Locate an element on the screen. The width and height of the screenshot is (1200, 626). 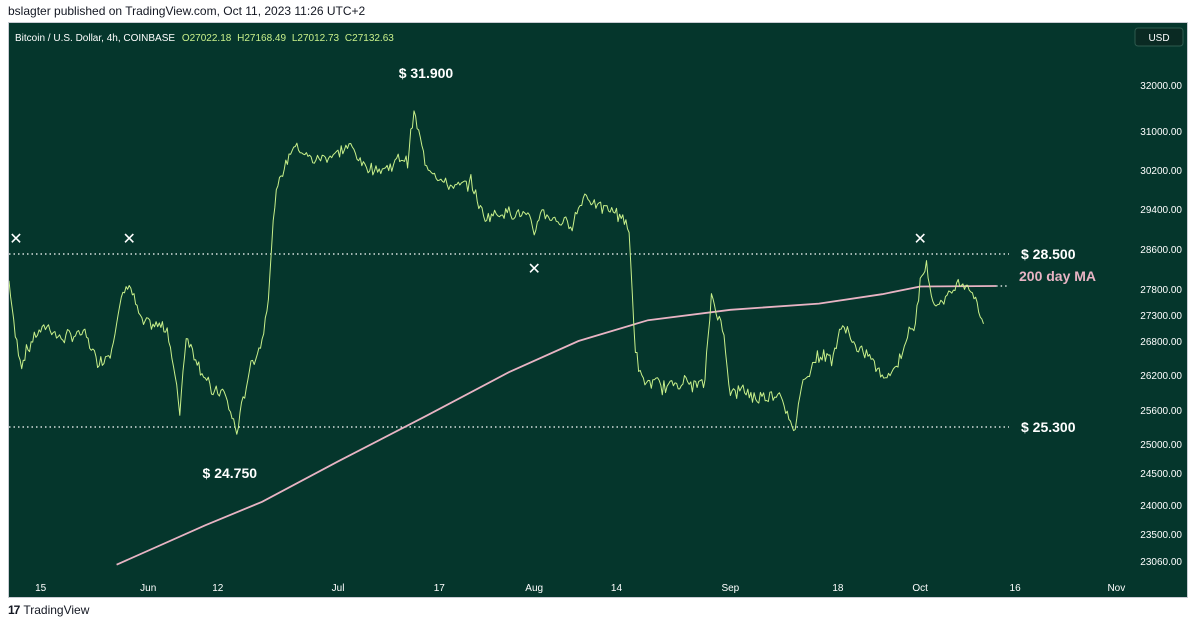
x-tick-label-5: Aug is located at coordinates (534, 588).